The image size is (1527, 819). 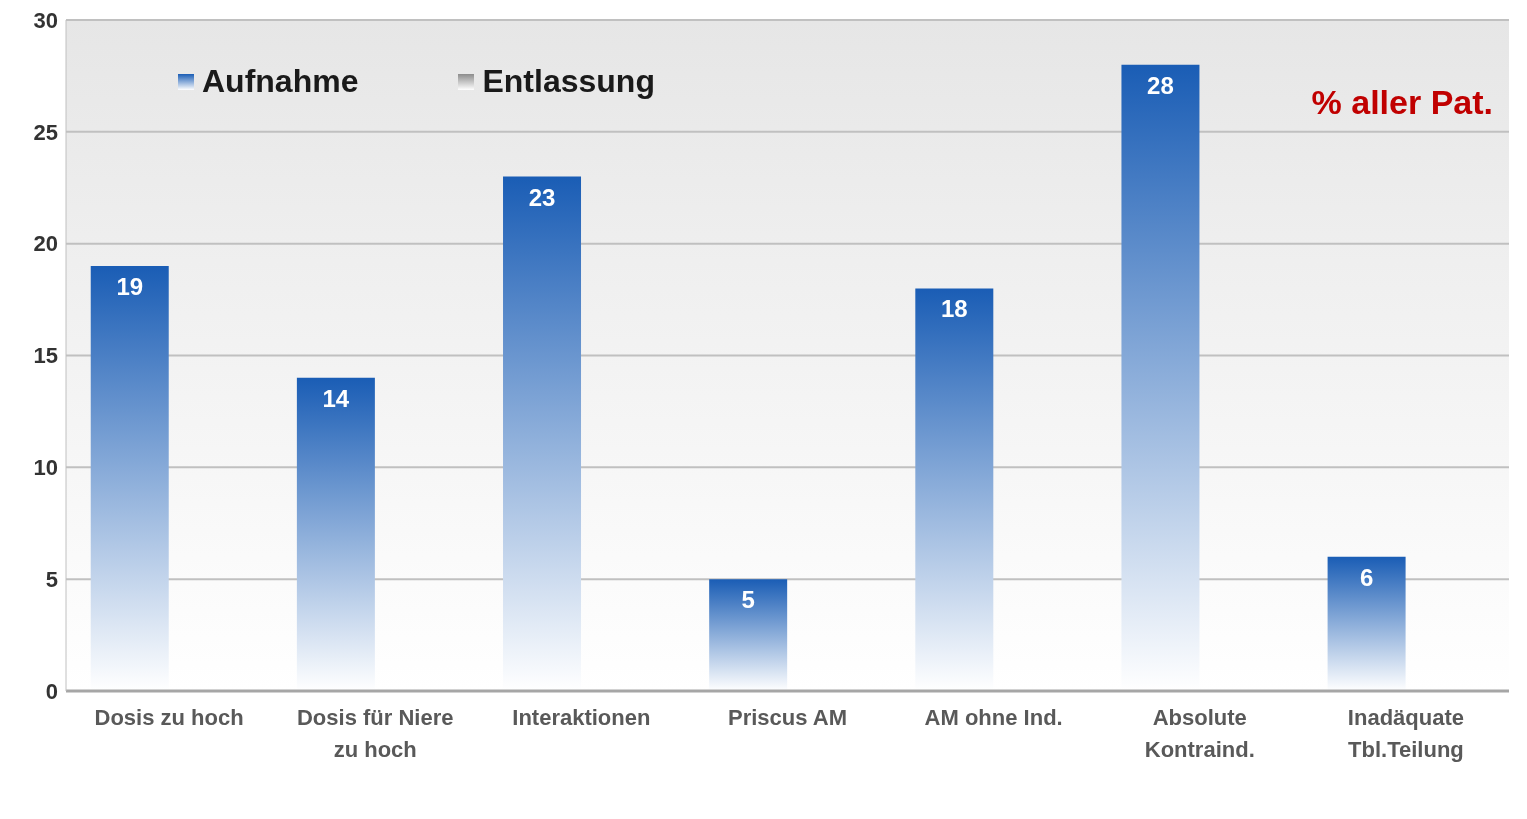 I want to click on x-tick-label: Priscus AM, so click(x=787, y=717).